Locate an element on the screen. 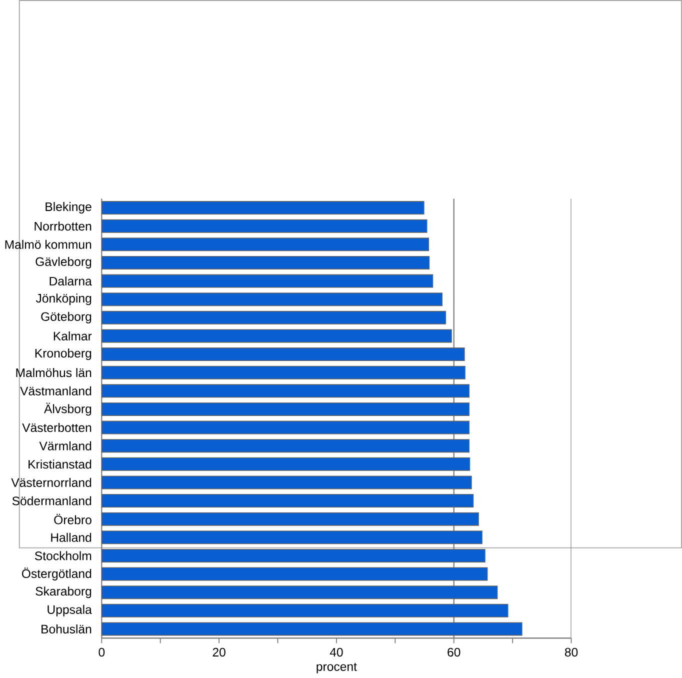 The width and height of the screenshot is (682, 678). y-tick-label: Östergötland is located at coordinates (57, 574).